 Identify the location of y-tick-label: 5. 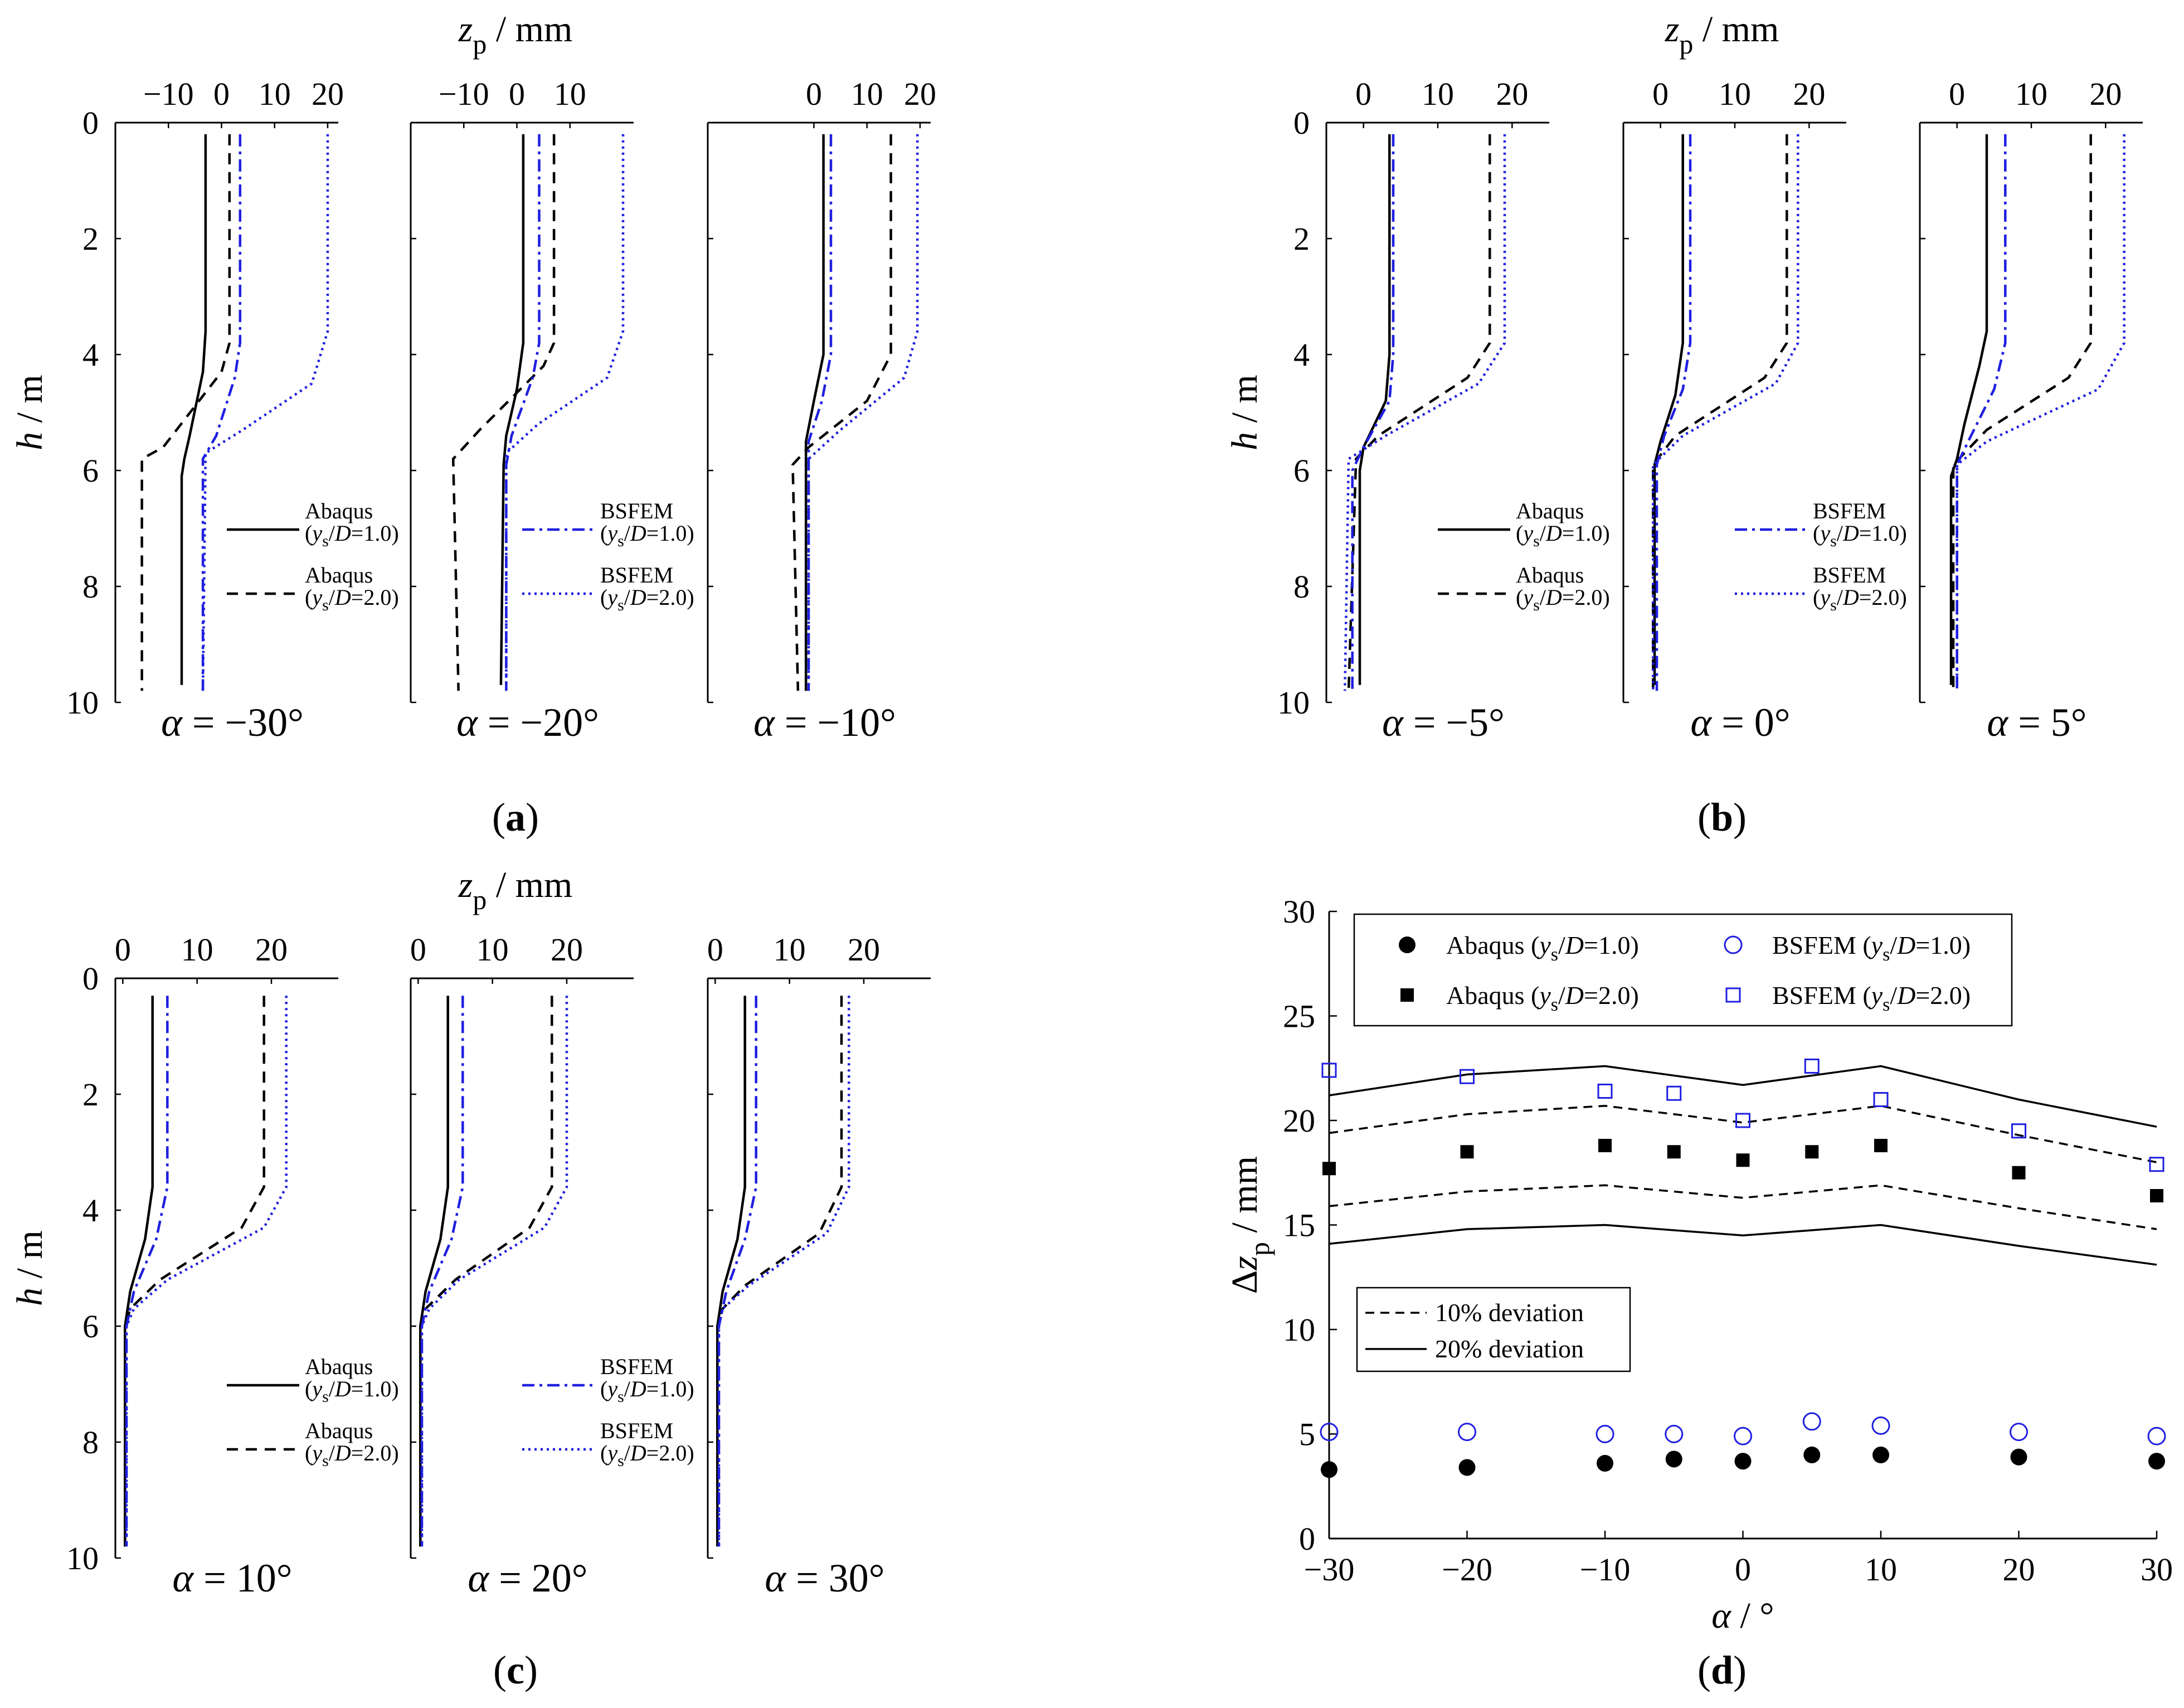
(1307, 1434).